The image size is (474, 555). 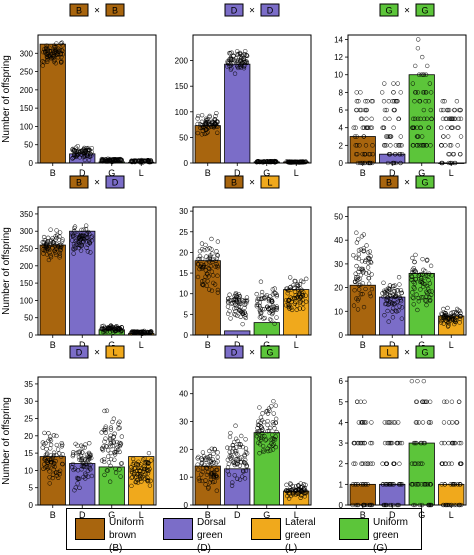 What do you see at coordinates (391, 535) in the screenshot?
I see `legend-label-g: Uniform green (G)` at bounding box center [391, 535].